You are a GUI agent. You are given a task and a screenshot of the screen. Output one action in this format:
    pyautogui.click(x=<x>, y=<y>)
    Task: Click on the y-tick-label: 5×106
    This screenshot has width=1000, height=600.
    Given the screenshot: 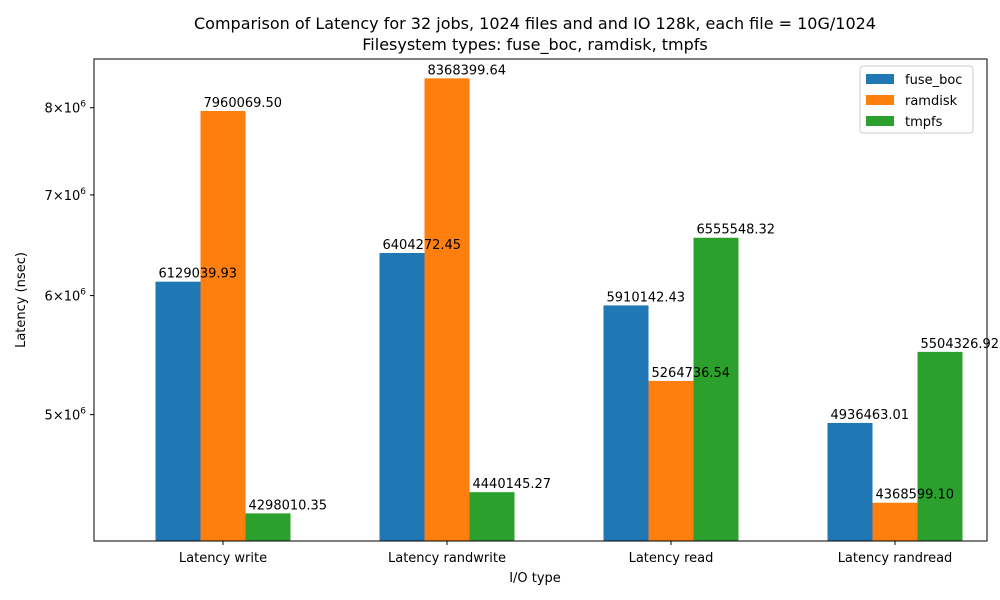 What is the action you would take?
    pyautogui.click(x=66, y=415)
    